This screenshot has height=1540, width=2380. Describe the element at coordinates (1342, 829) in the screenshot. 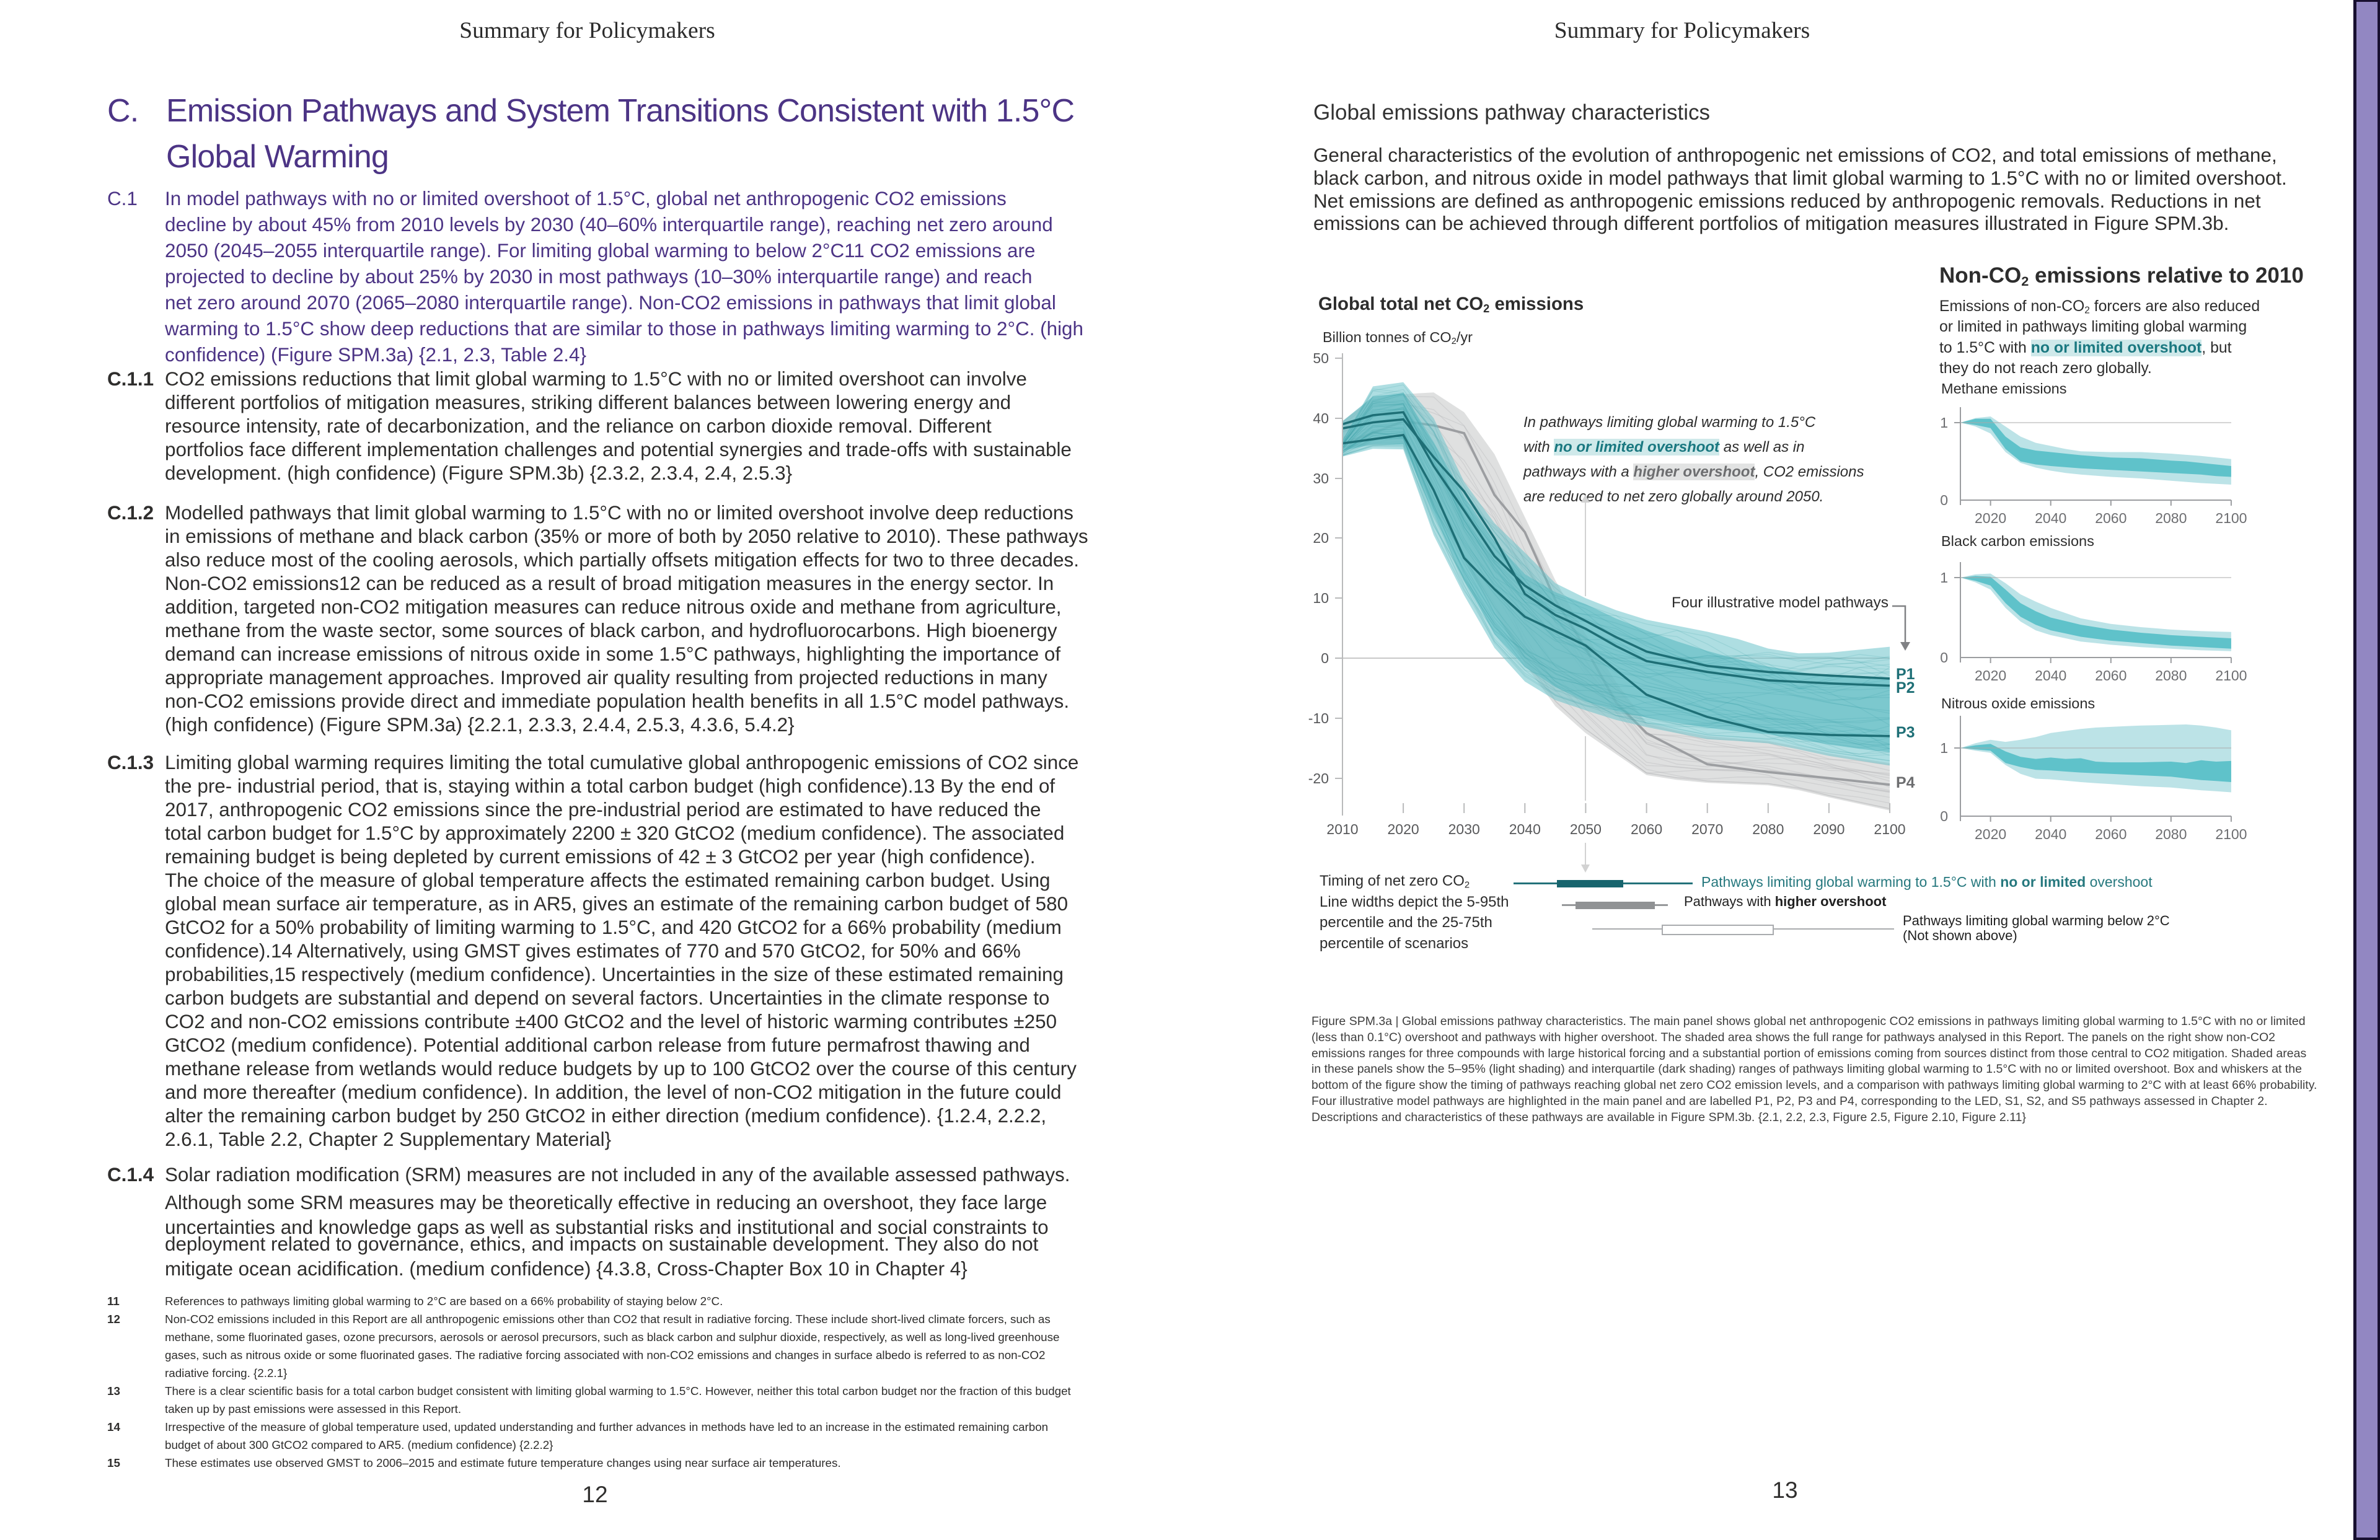

I see `svg-text: 2010` at that location.